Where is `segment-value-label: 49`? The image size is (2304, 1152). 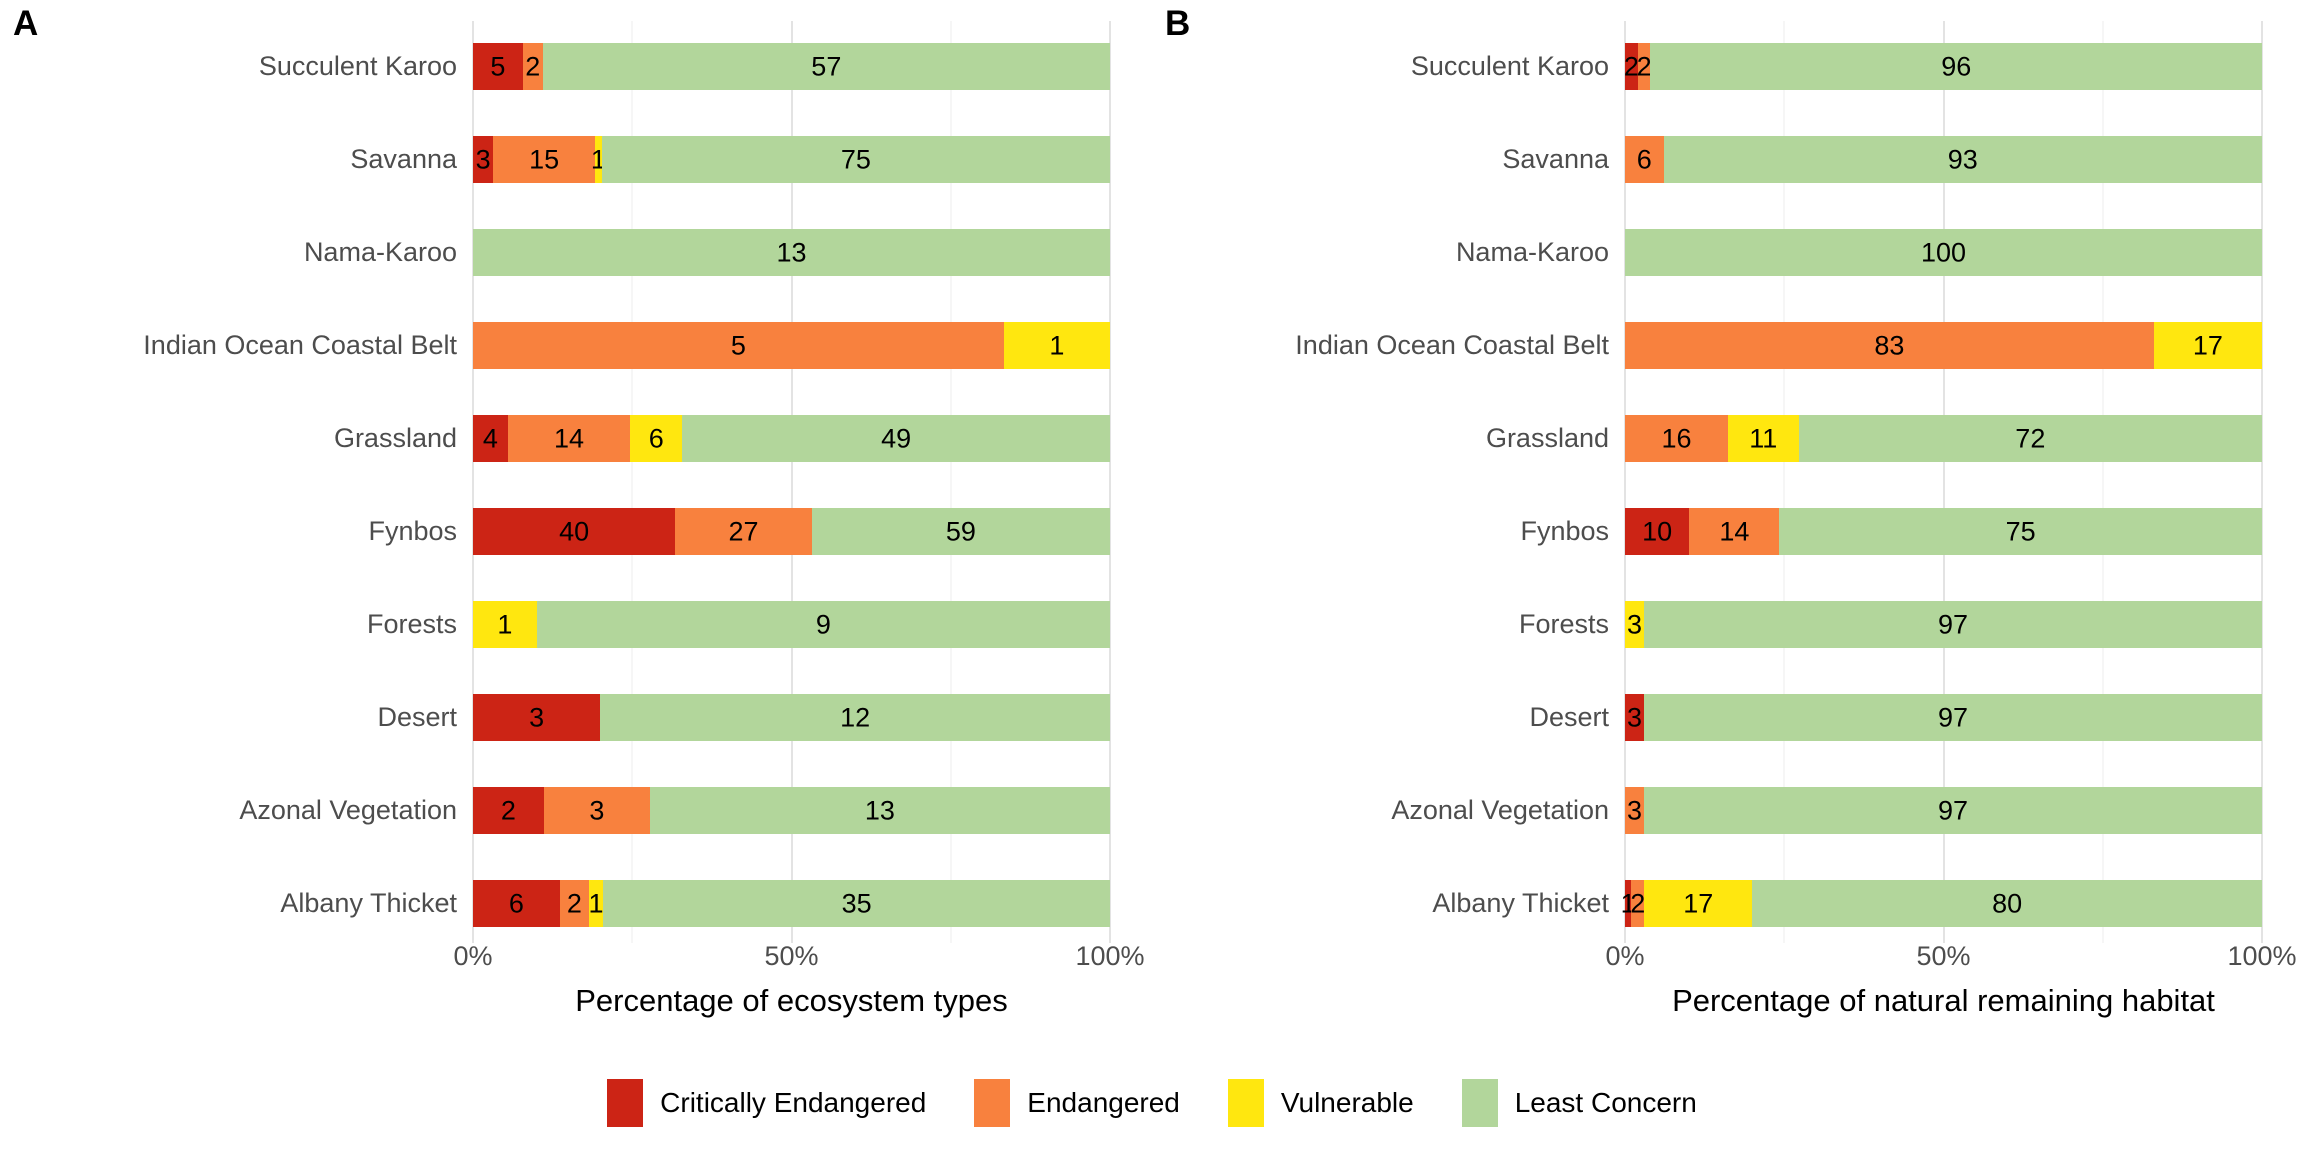
segment-value-label: 49 is located at coordinates (896, 438).